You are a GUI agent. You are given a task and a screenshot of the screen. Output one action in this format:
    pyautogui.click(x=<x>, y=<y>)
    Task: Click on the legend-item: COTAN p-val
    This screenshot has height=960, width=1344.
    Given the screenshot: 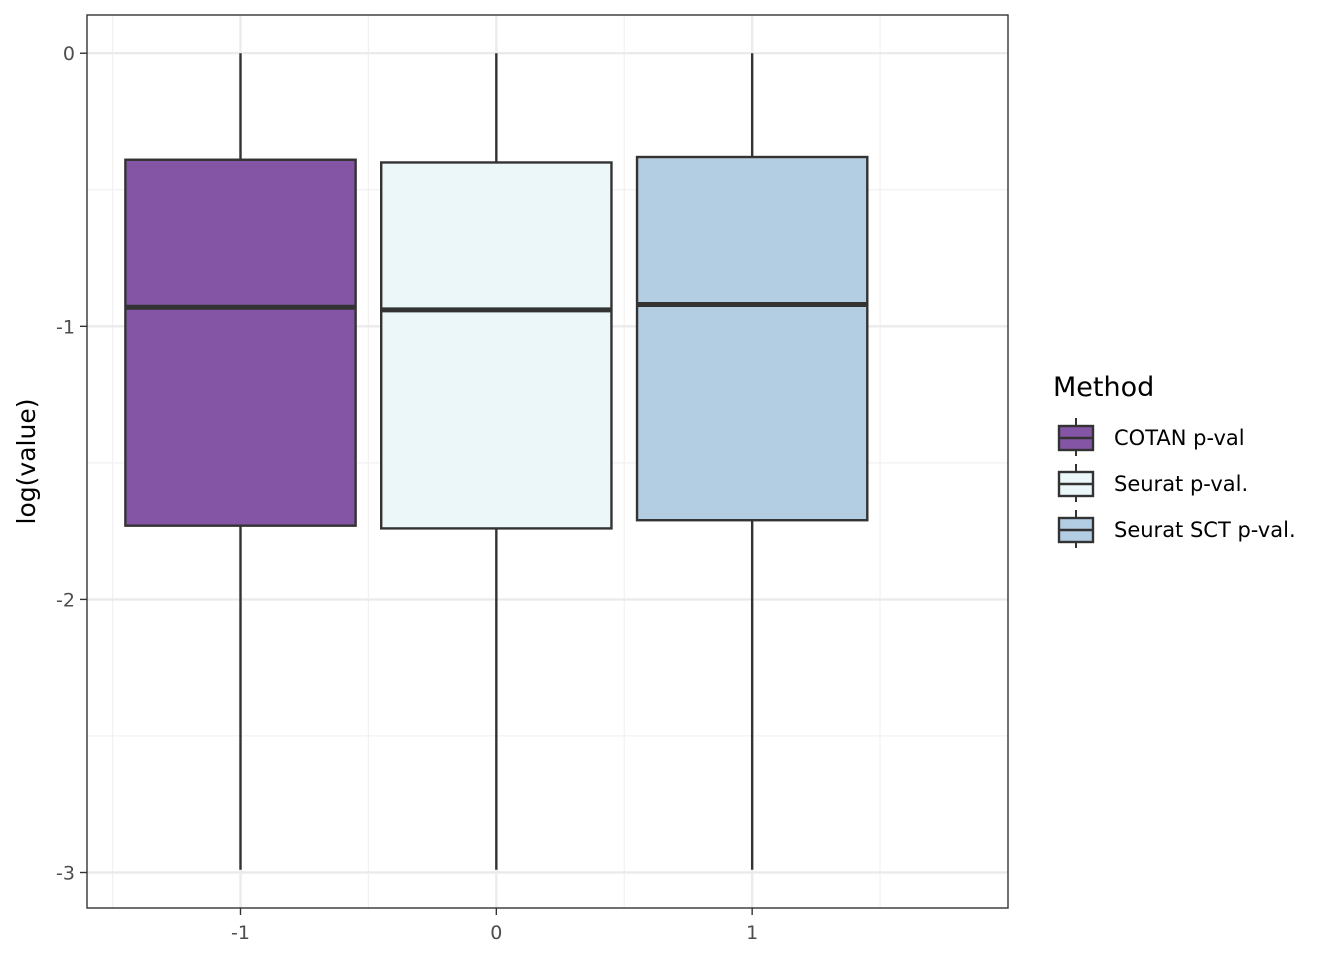 What is the action you would take?
    pyautogui.click(x=1151, y=437)
    